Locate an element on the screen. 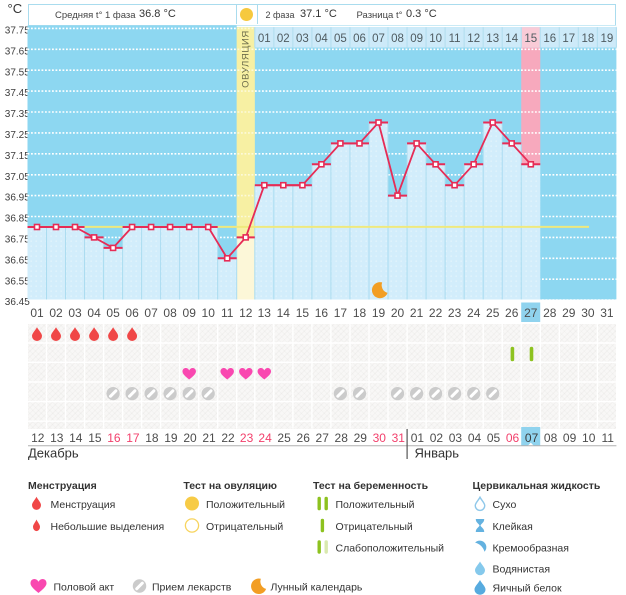 This screenshot has width=626, height=595. svg-text: 12 is located at coordinates (38, 438).